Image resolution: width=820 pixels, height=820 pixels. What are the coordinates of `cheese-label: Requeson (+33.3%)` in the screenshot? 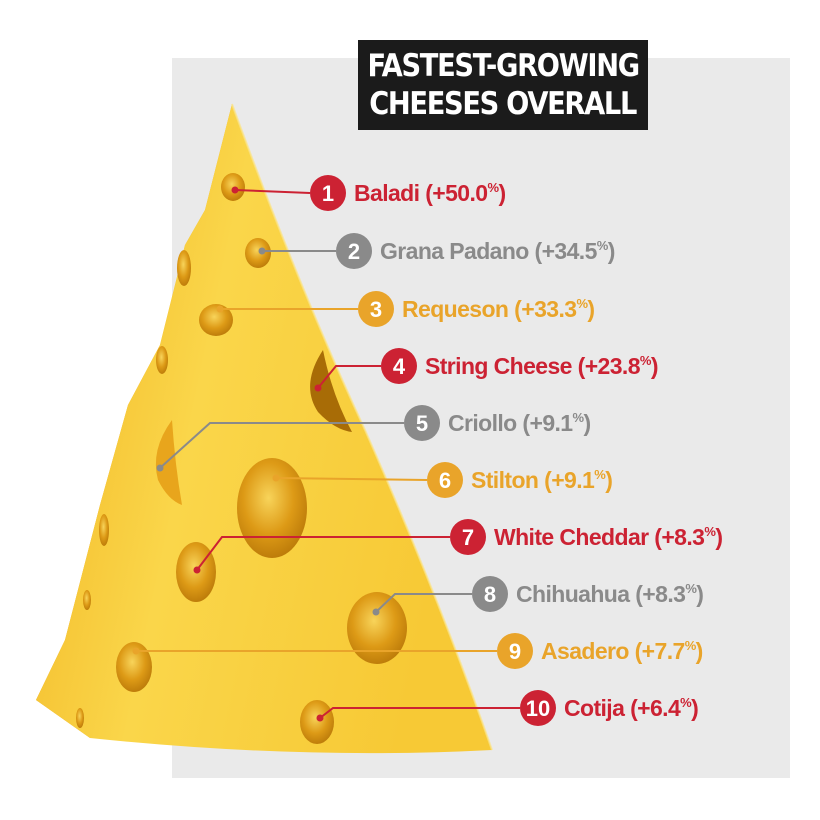 It's located at (498, 309).